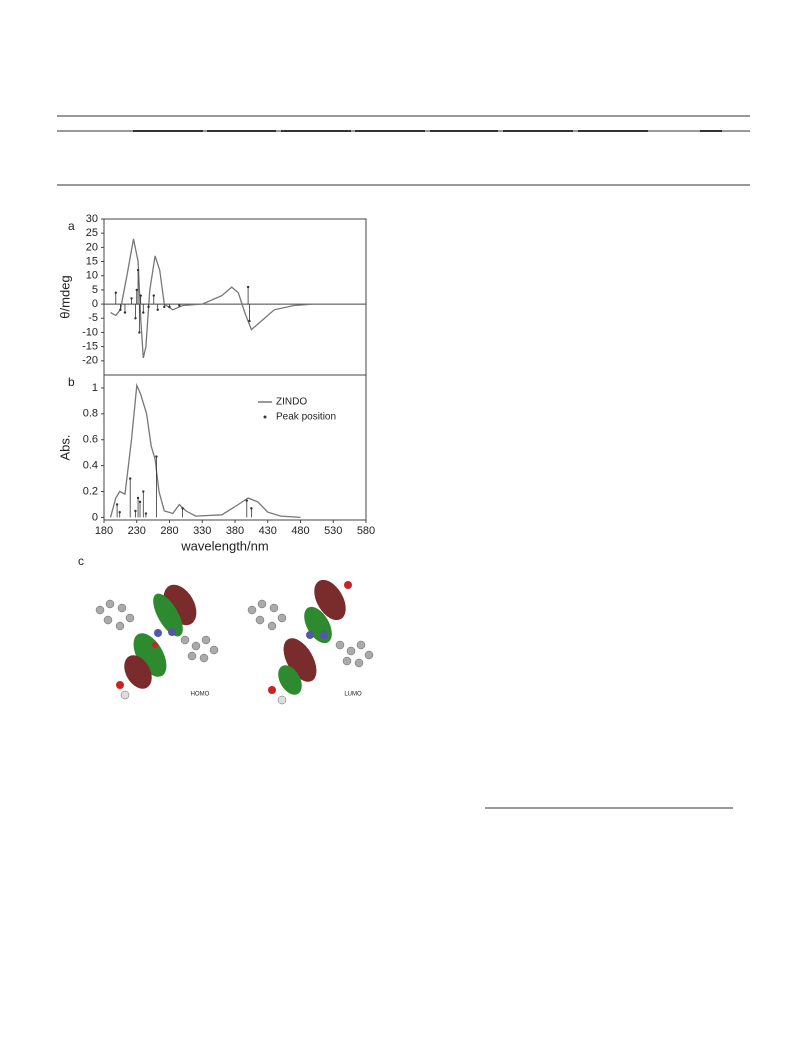 The height and width of the screenshot is (1057, 793). I want to click on y-tick-label: 0.6, so click(90, 440).